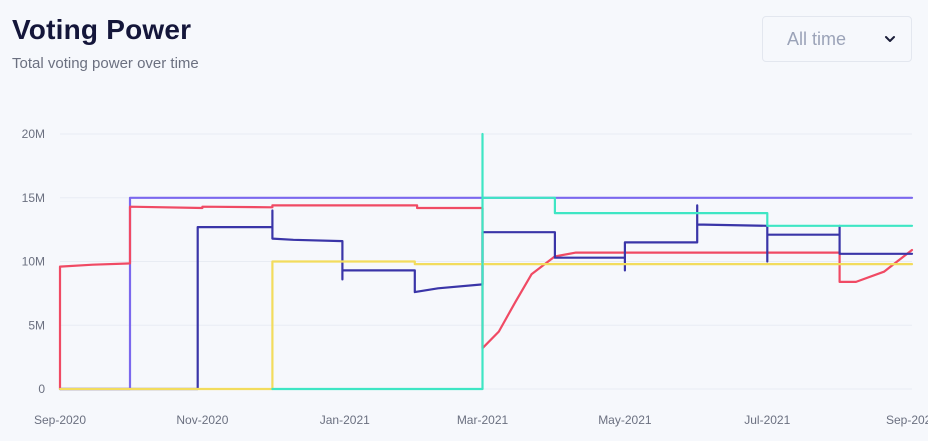 The height and width of the screenshot is (441, 928). What do you see at coordinates (483, 420) in the screenshot?
I see `x-tick-label: Mar-2021` at bounding box center [483, 420].